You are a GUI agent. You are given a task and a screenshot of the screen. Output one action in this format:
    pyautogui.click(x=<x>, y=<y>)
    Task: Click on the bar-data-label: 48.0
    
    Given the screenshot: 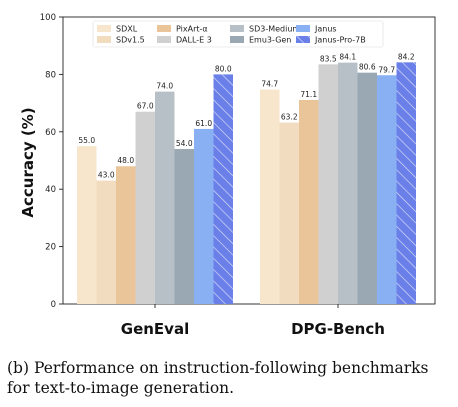 What is the action you would take?
    pyautogui.click(x=125, y=160)
    